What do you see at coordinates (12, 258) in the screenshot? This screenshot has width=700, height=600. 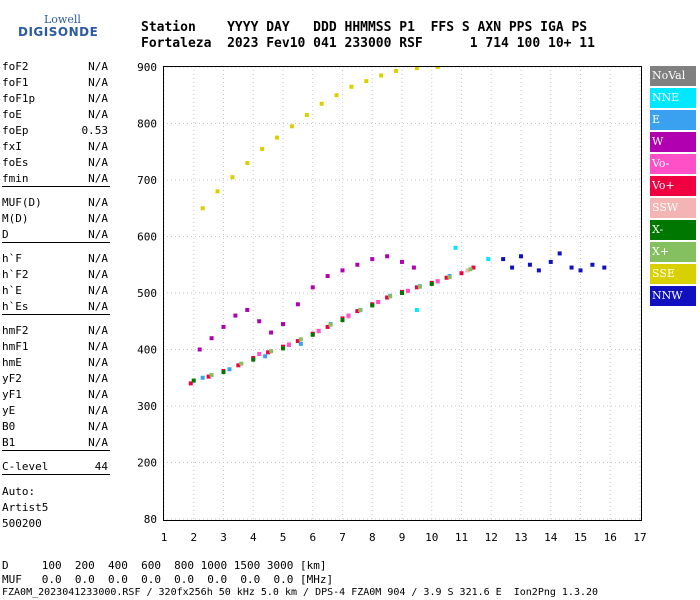 I see `param-name: h`F` at bounding box center [12, 258].